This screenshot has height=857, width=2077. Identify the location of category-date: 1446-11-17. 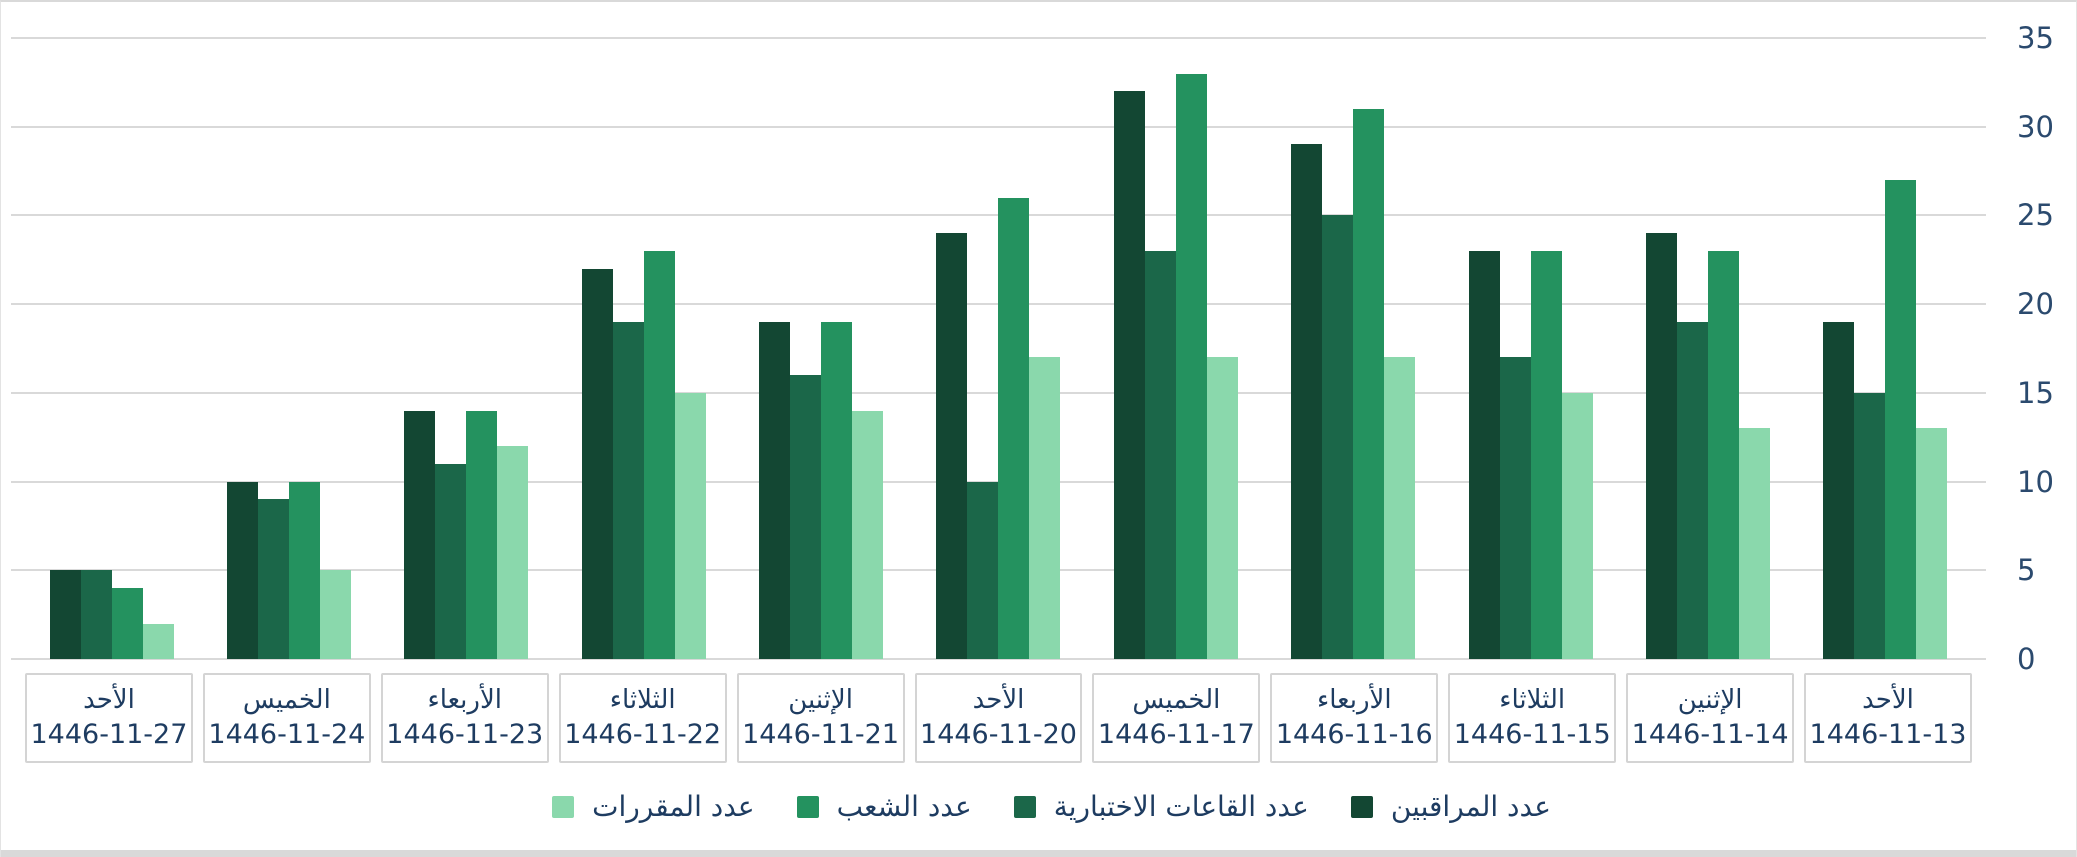
(1176, 734).